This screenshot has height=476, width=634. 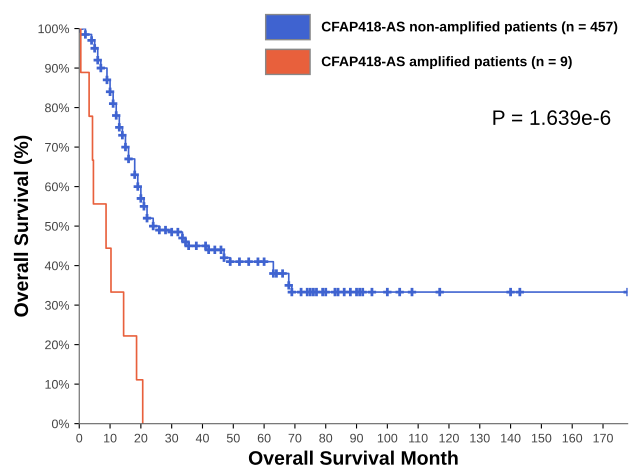 I want to click on y-tick-label: 60%, so click(x=57, y=187).